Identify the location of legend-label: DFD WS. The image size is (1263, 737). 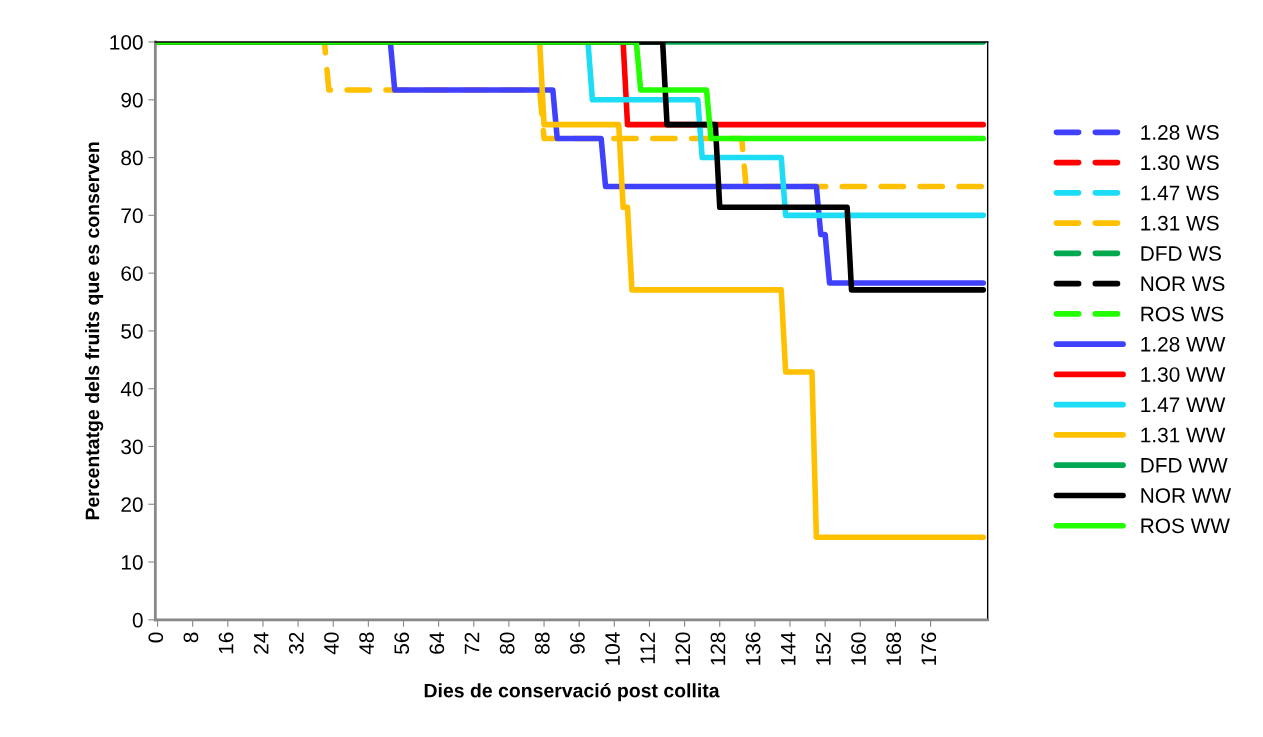
(1181, 253).